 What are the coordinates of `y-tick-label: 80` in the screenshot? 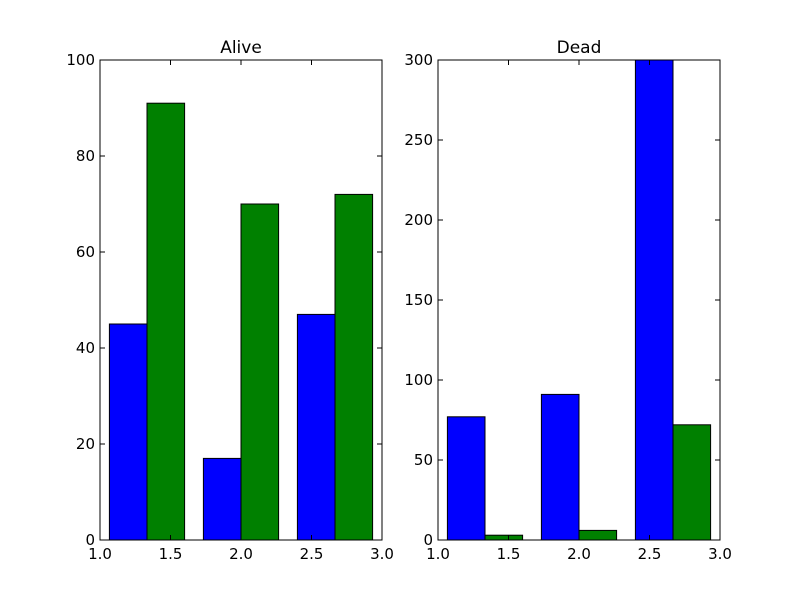 It's located at (85, 156).